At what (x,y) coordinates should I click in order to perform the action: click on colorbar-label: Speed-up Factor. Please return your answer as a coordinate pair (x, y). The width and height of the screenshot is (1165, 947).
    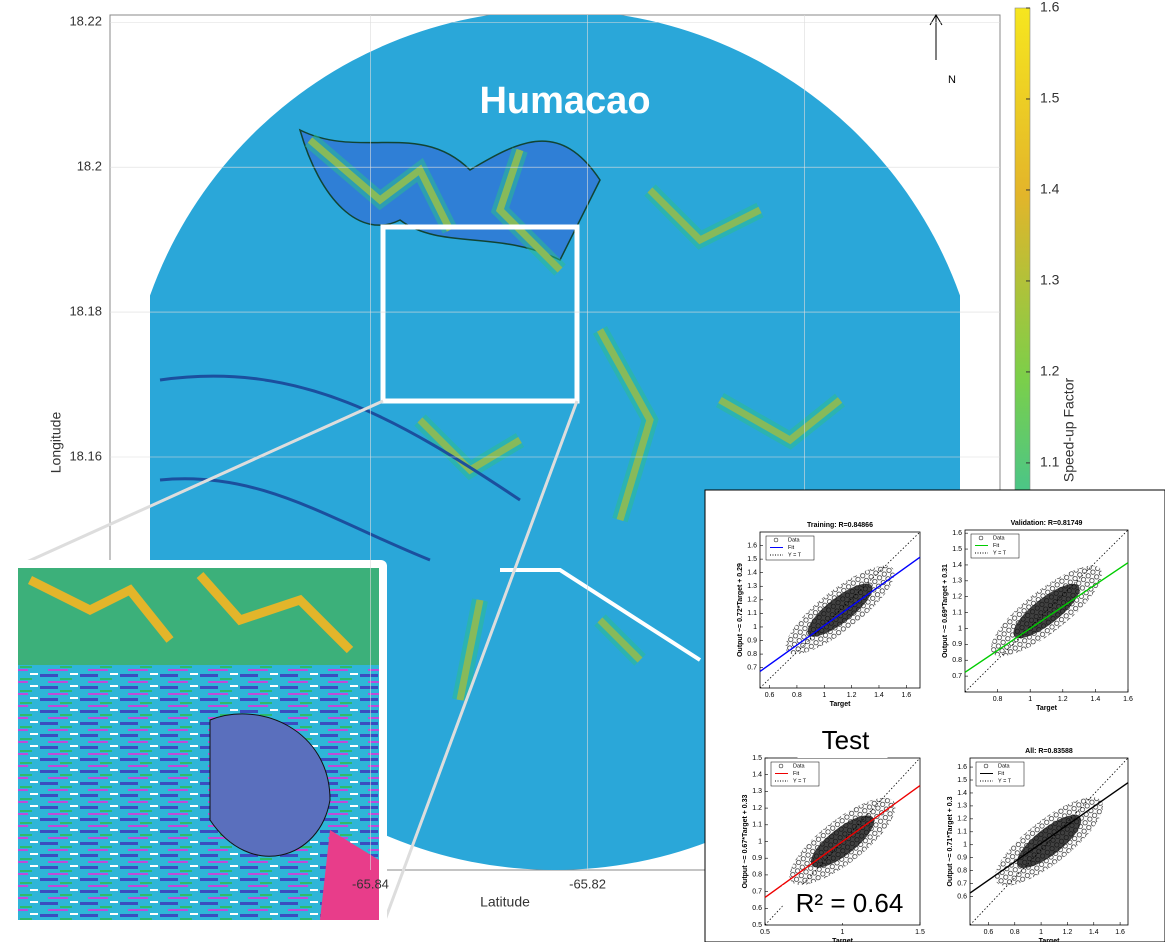
    Looking at the image, I should click on (1069, 430).